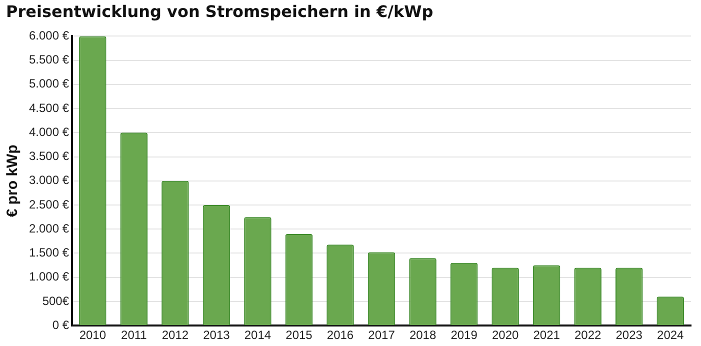  Describe the element at coordinates (49, 228) in the screenshot. I see `y-tick-label: 2.000 €` at that location.